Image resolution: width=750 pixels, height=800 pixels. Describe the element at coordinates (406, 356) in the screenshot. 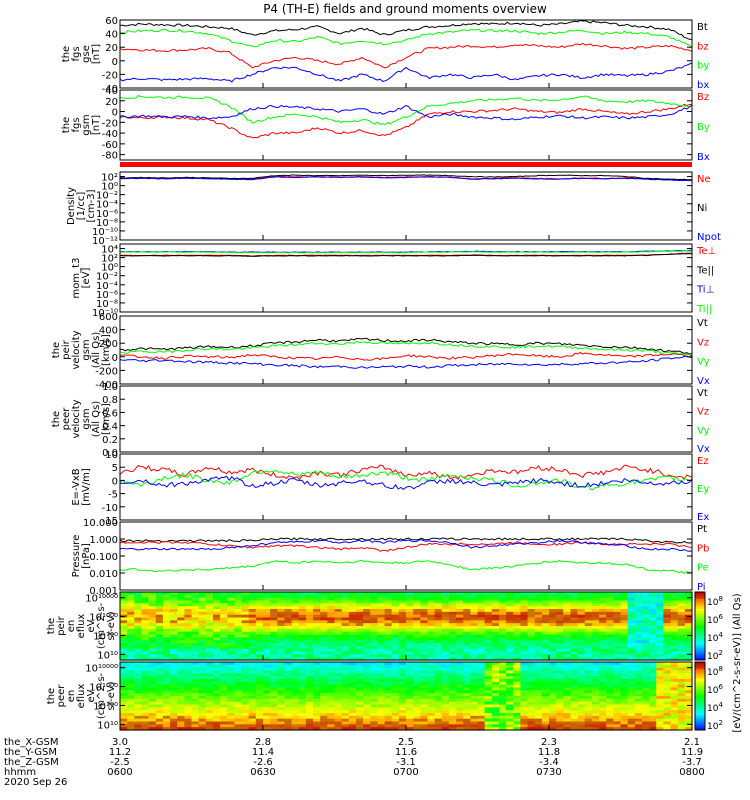

I see `series-line-vz` at that location.